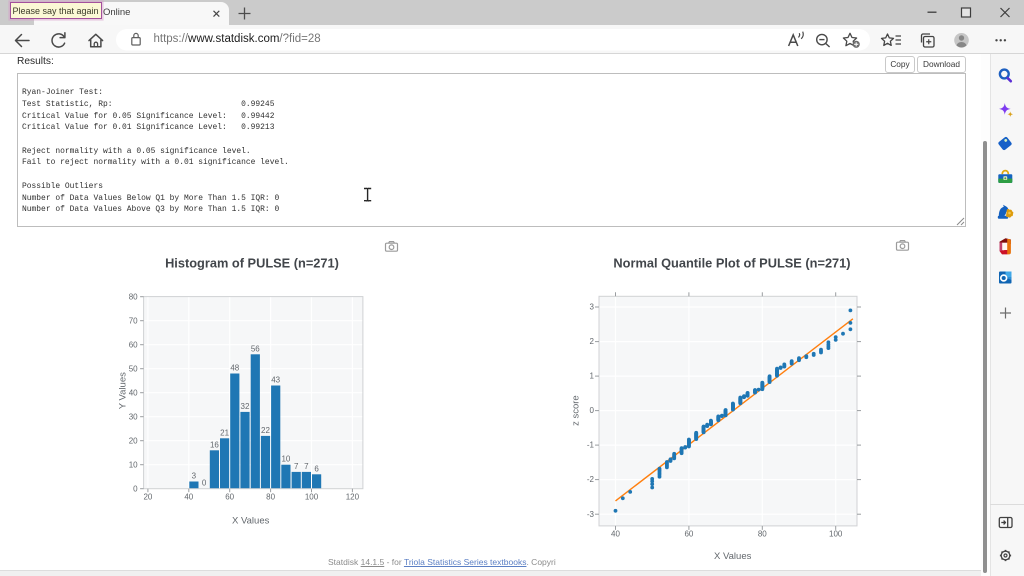  I want to click on svg-text: -3, so click(591, 514).